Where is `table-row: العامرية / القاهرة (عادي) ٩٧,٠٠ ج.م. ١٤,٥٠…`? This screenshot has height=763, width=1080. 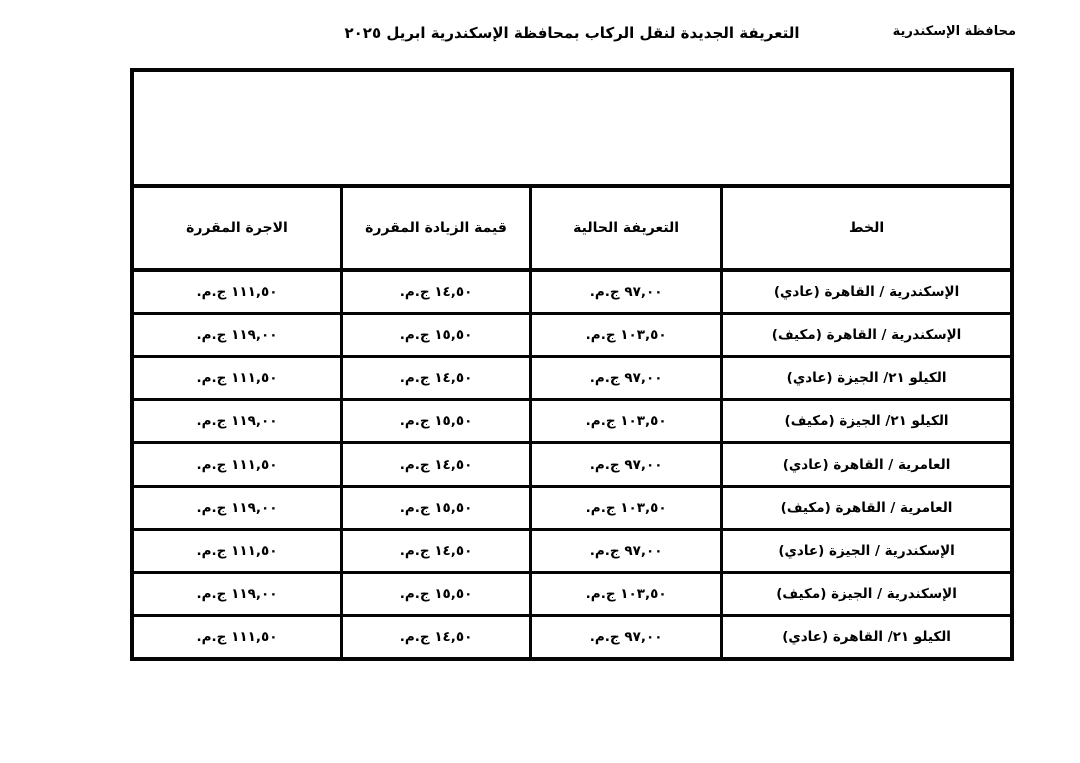 table-row: العامرية / القاهرة (عادي) ٩٧,٠٠ ج.م. ١٤,٥٠… is located at coordinates (572, 464).